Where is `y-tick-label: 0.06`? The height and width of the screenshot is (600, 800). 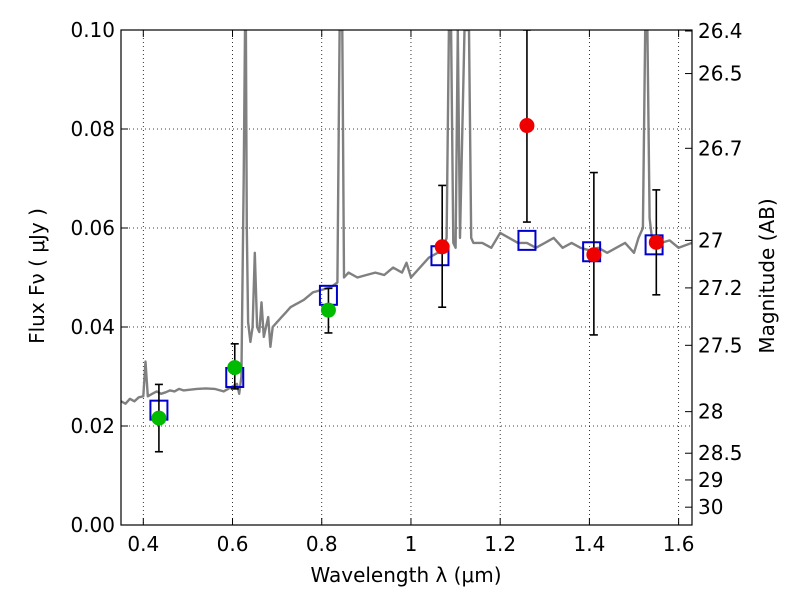
y-tick-label: 0.06 is located at coordinates (92, 228).